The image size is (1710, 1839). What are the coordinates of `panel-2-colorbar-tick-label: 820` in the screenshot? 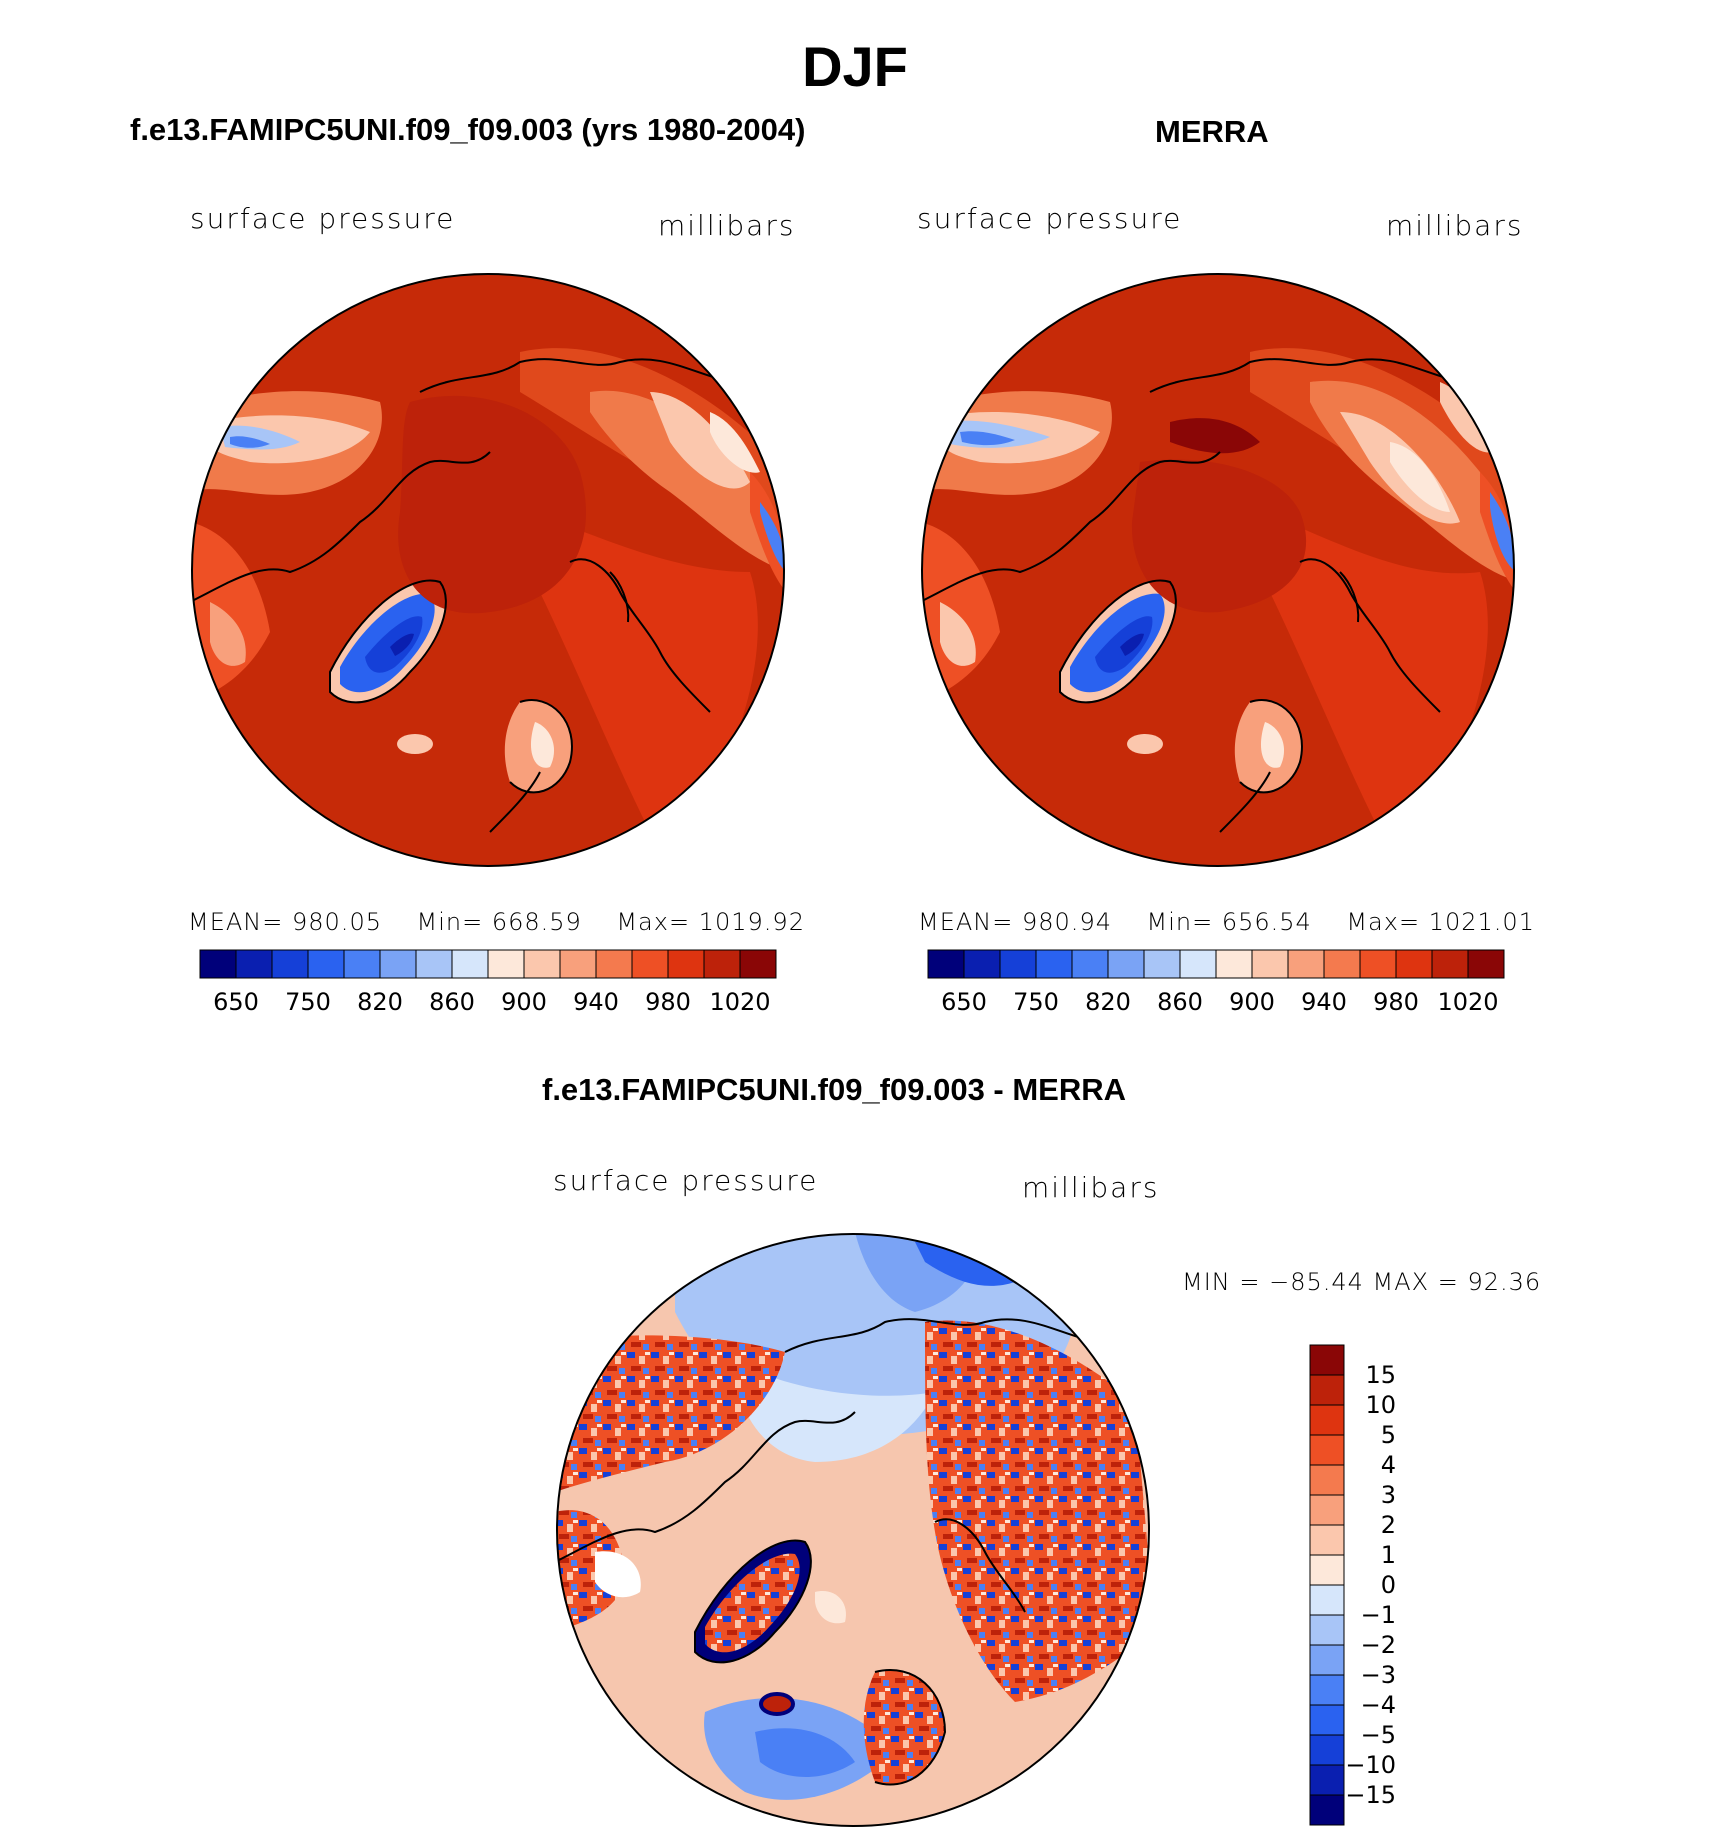 It's located at (1108, 1002).